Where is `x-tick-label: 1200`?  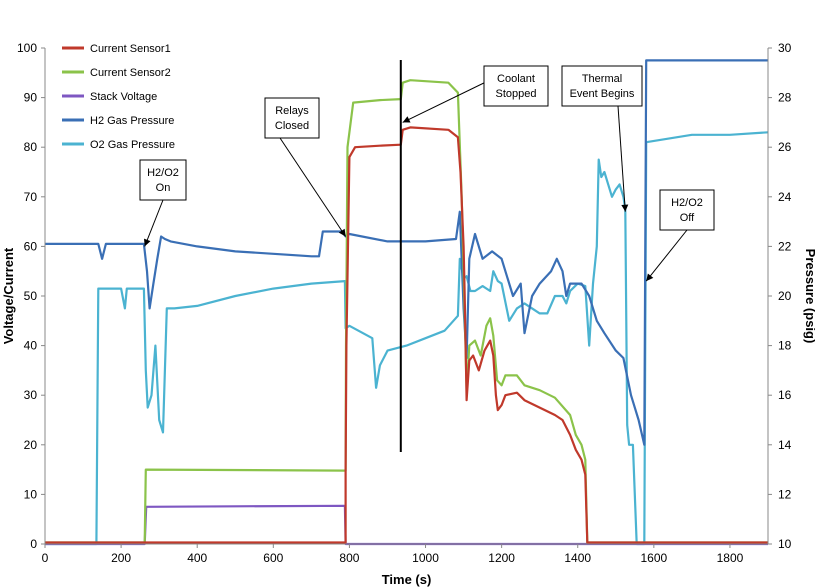
x-tick-label: 1200 is located at coordinates (501, 558).